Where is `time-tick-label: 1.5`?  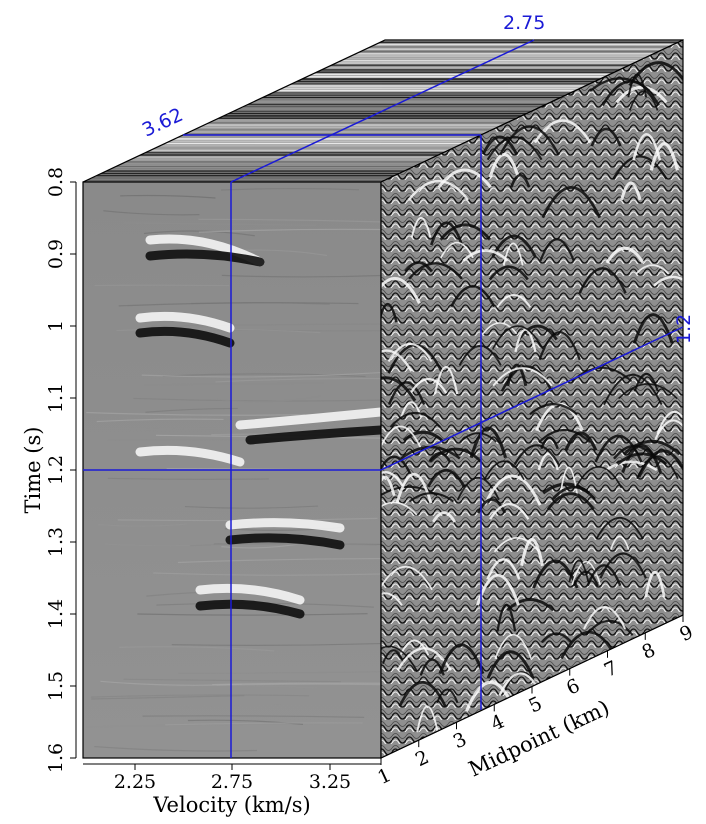
time-tick-label: 1.5 is located at coordinates (56, 686).